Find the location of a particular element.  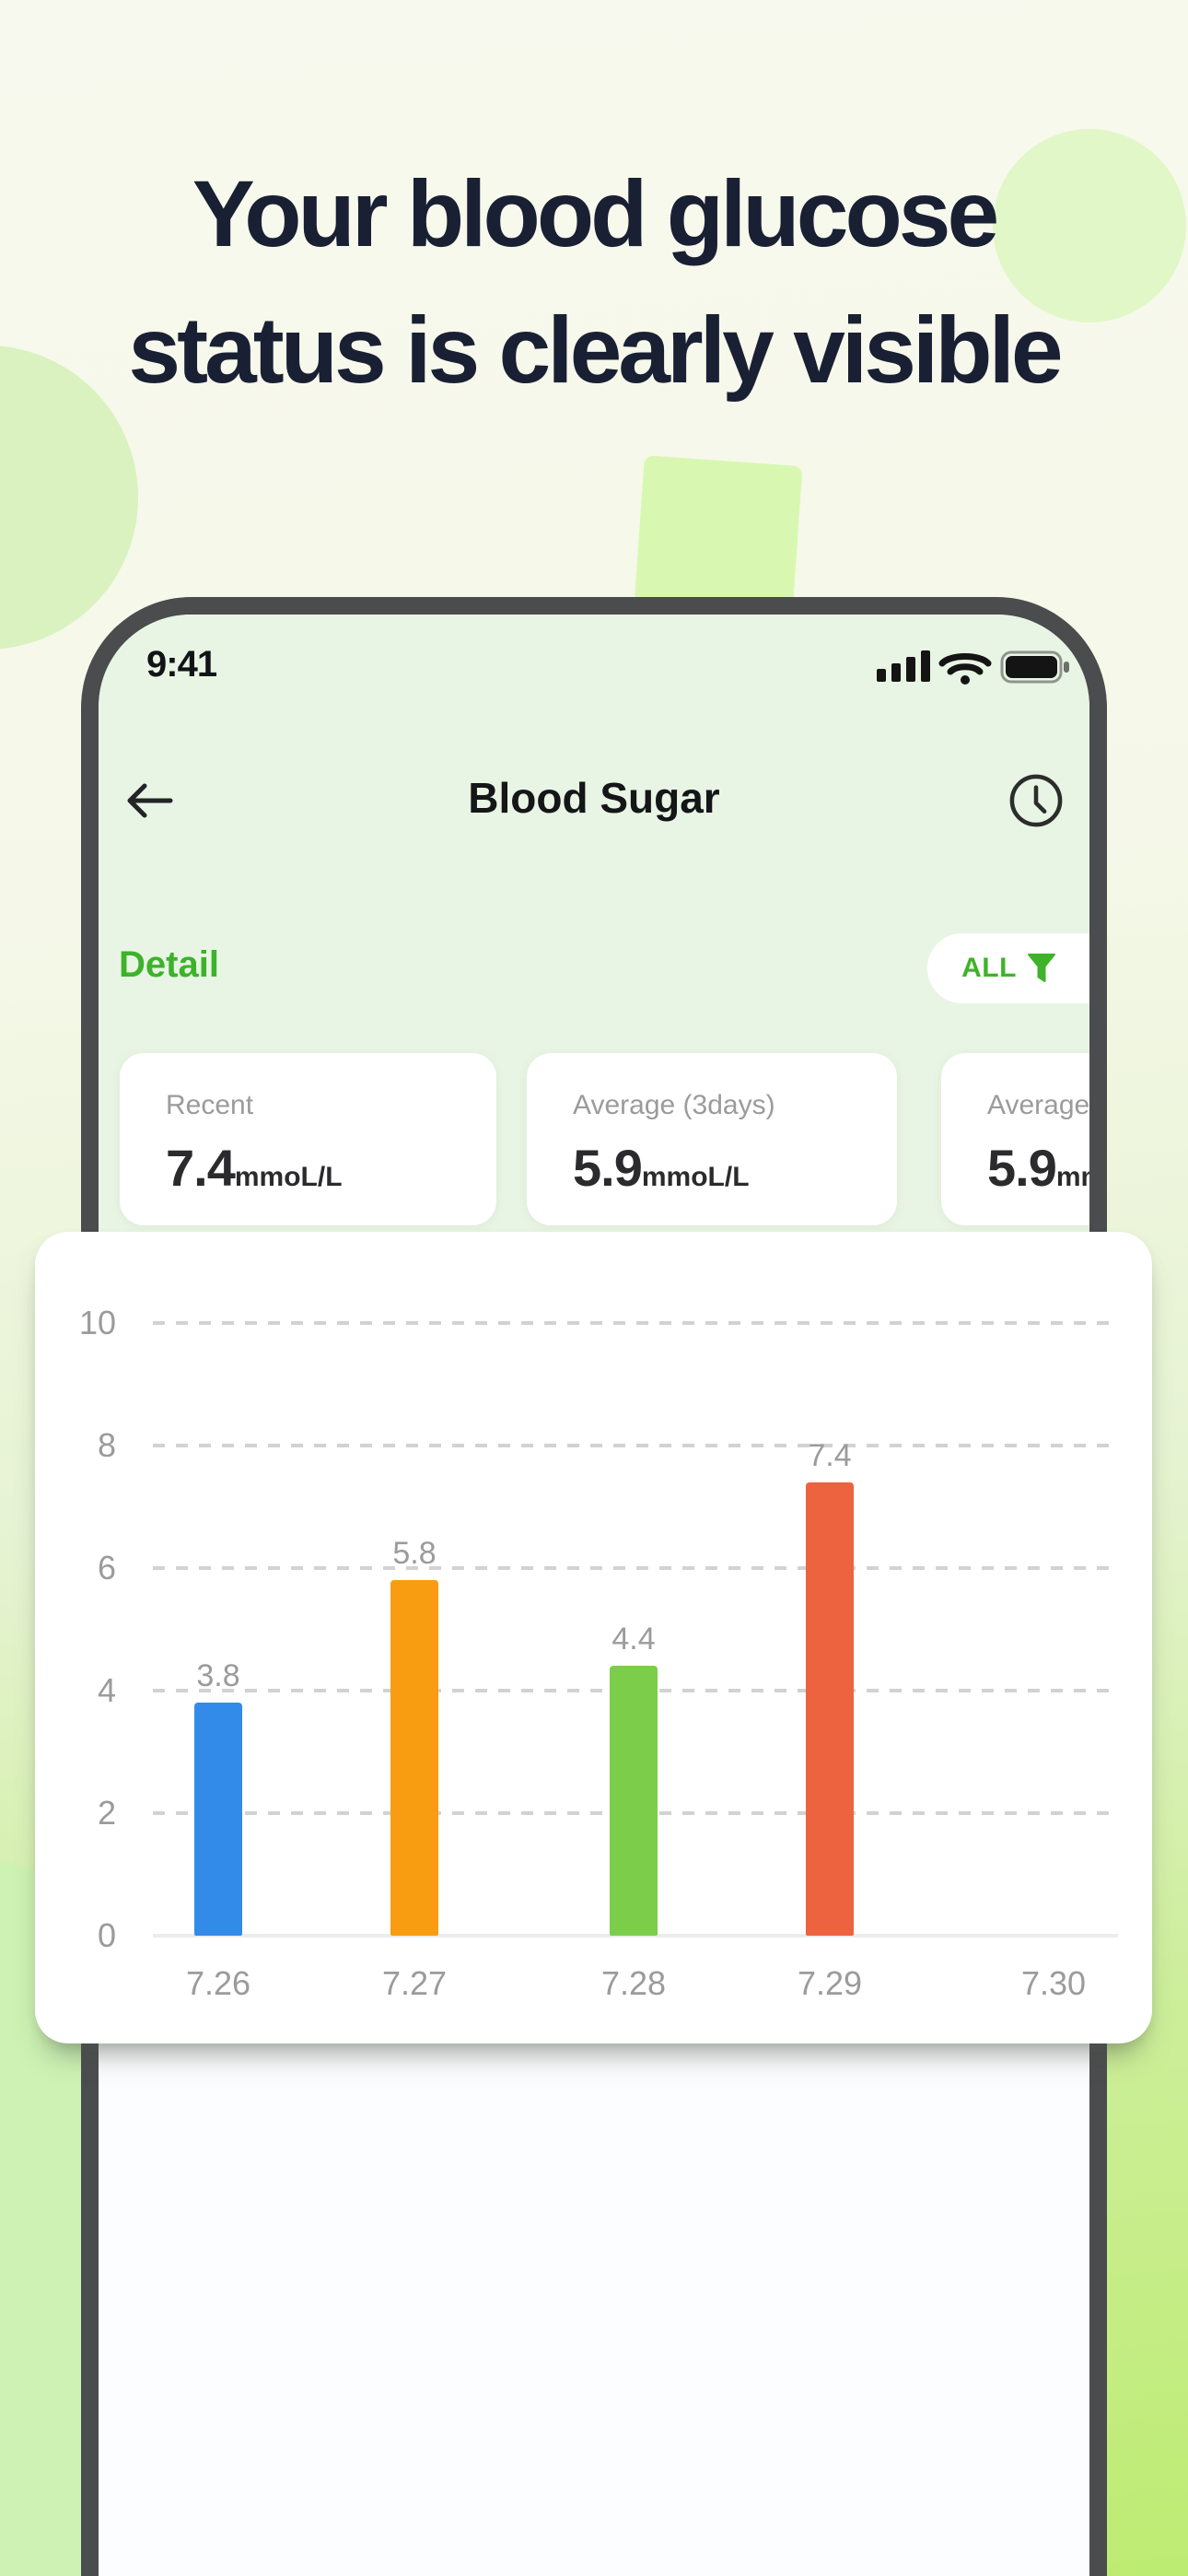

bar-7.27 is located at coordinates (414, 1758).